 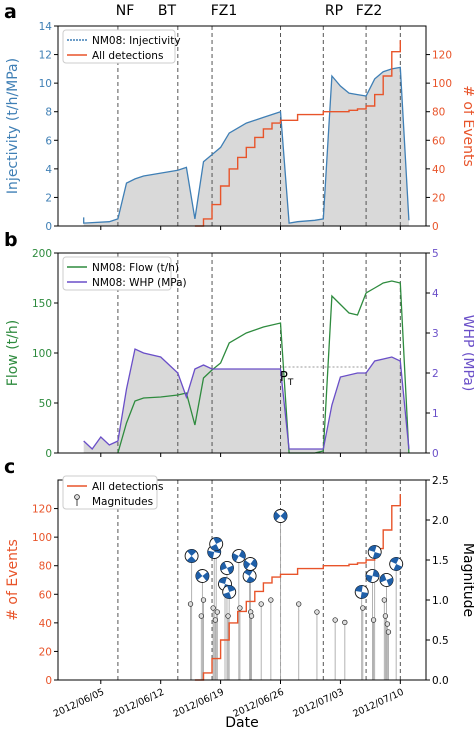 What do you see at coordinates (467, 353) in the screenshot?
I see `panel-b-ylabel-right: WHP (MPa)` at bounding box center [467, 353].